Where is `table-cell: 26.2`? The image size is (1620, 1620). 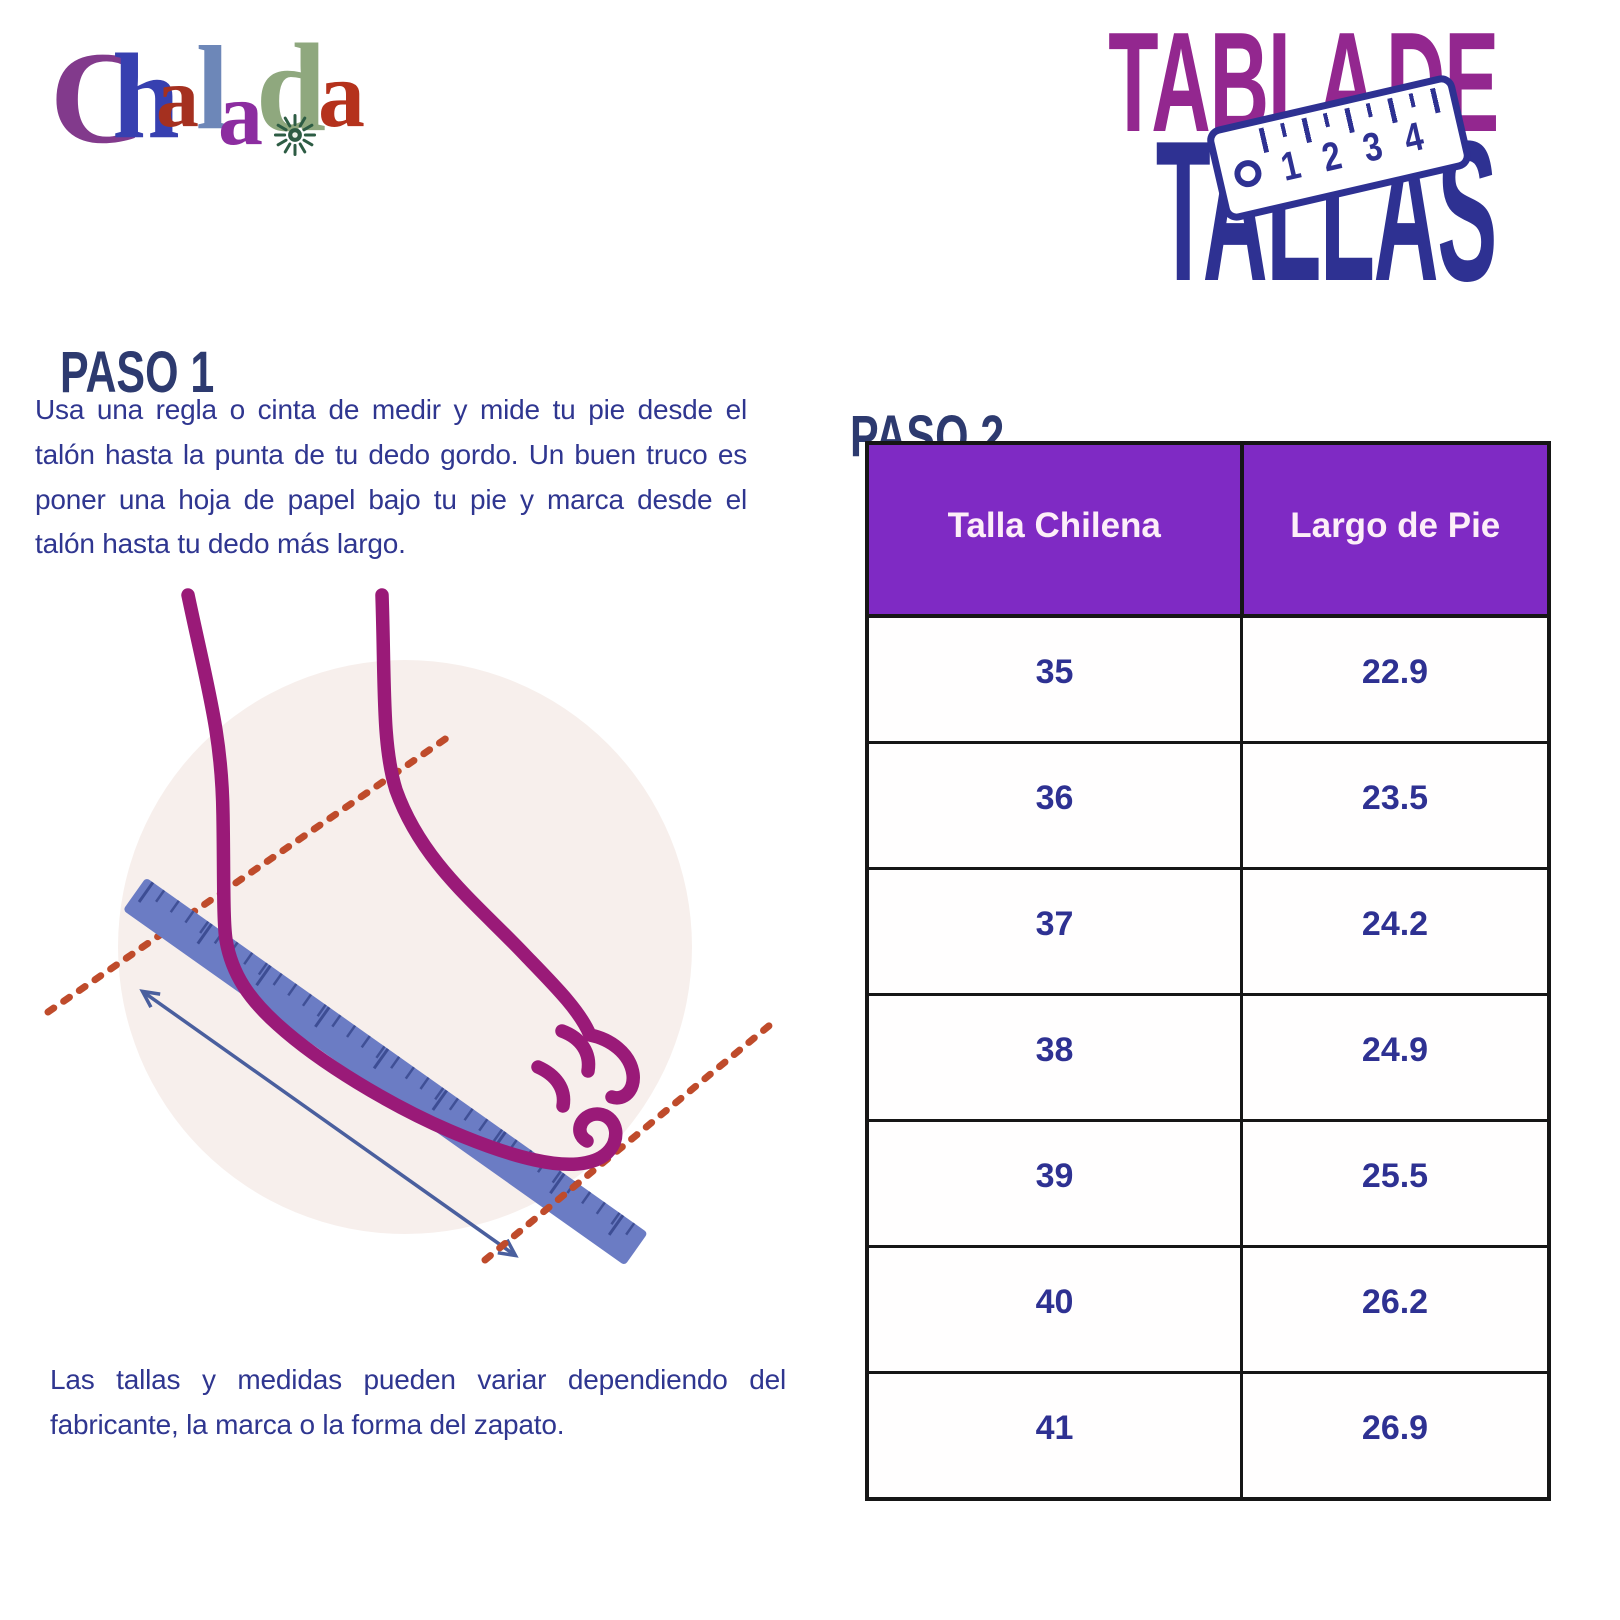 table-cell: 26.2 is located at coordinates (1395, 1309).